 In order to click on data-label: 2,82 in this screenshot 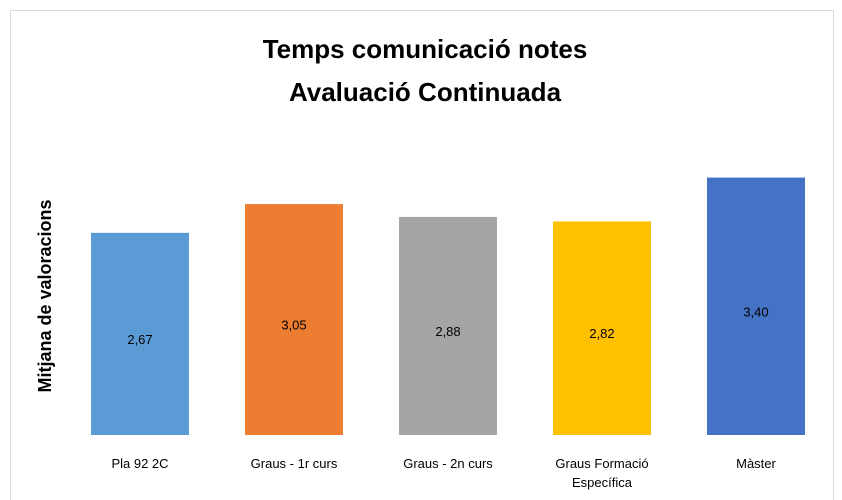, I will do `click(601, 333)`.